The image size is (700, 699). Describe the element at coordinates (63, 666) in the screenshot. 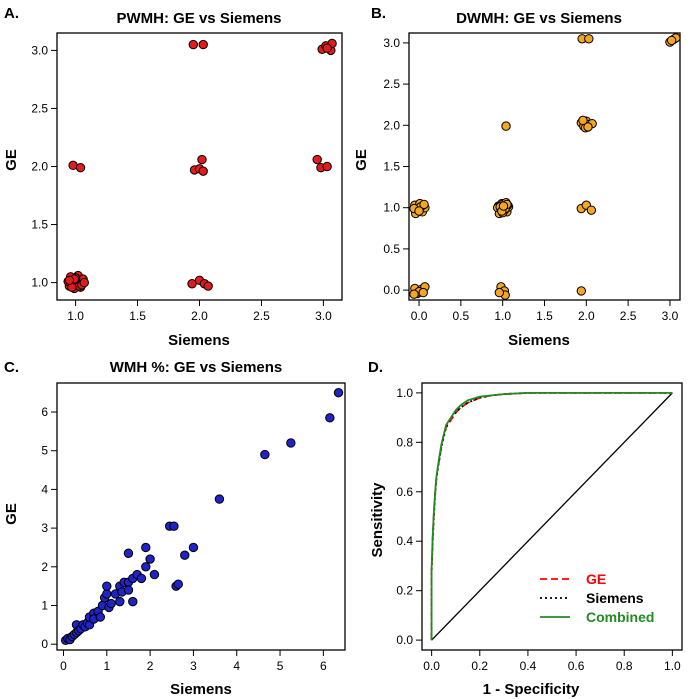

I see `x-tick-label: 0` at that location.